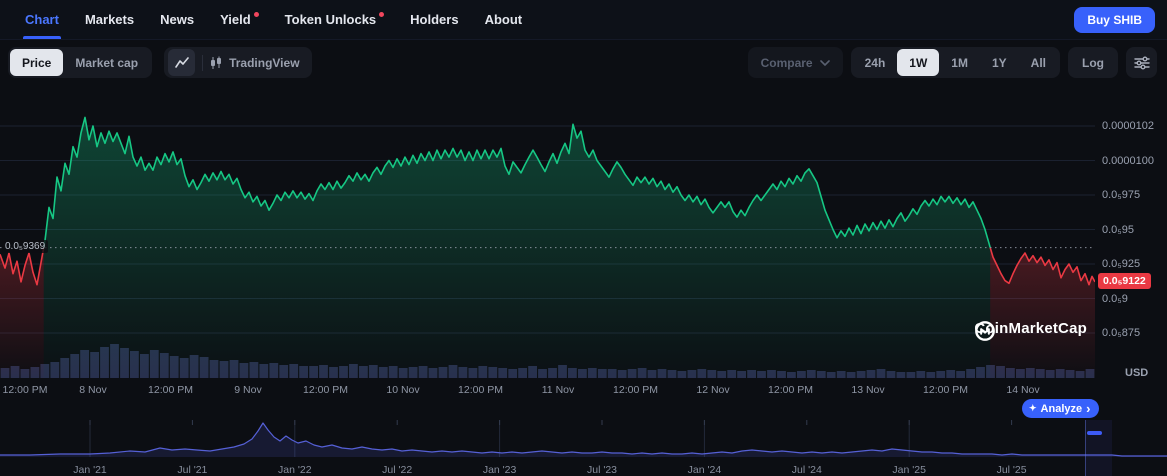 This screenshot has width=1167, height=476. I want to click on tradingview-label: TradingView, so click(264, 62).